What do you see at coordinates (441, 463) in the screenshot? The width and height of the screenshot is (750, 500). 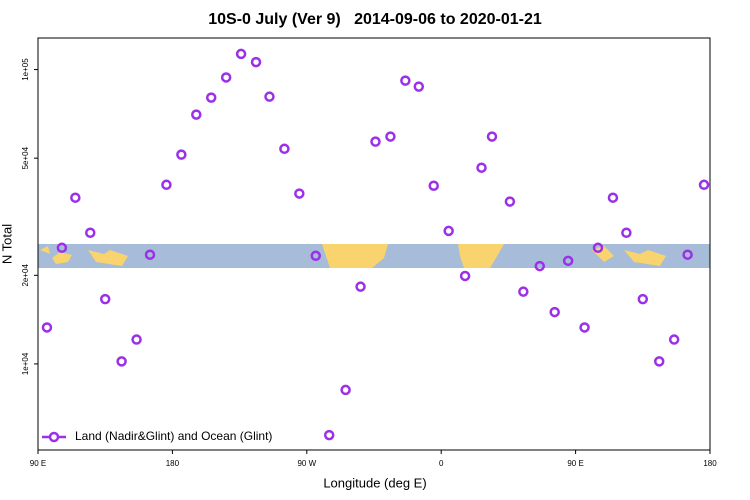 I see `x-tick-label: 0` at bounding box center [441, 463].